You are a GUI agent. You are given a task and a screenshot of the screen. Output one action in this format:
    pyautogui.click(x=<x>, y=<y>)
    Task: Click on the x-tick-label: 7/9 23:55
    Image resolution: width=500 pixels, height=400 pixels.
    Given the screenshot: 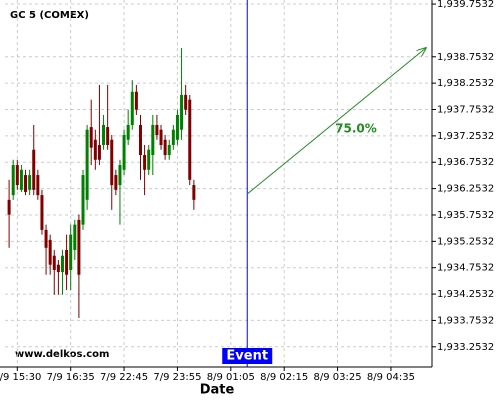 What is the action you would take?
    pyautogui.click(x=177, y=377)
    